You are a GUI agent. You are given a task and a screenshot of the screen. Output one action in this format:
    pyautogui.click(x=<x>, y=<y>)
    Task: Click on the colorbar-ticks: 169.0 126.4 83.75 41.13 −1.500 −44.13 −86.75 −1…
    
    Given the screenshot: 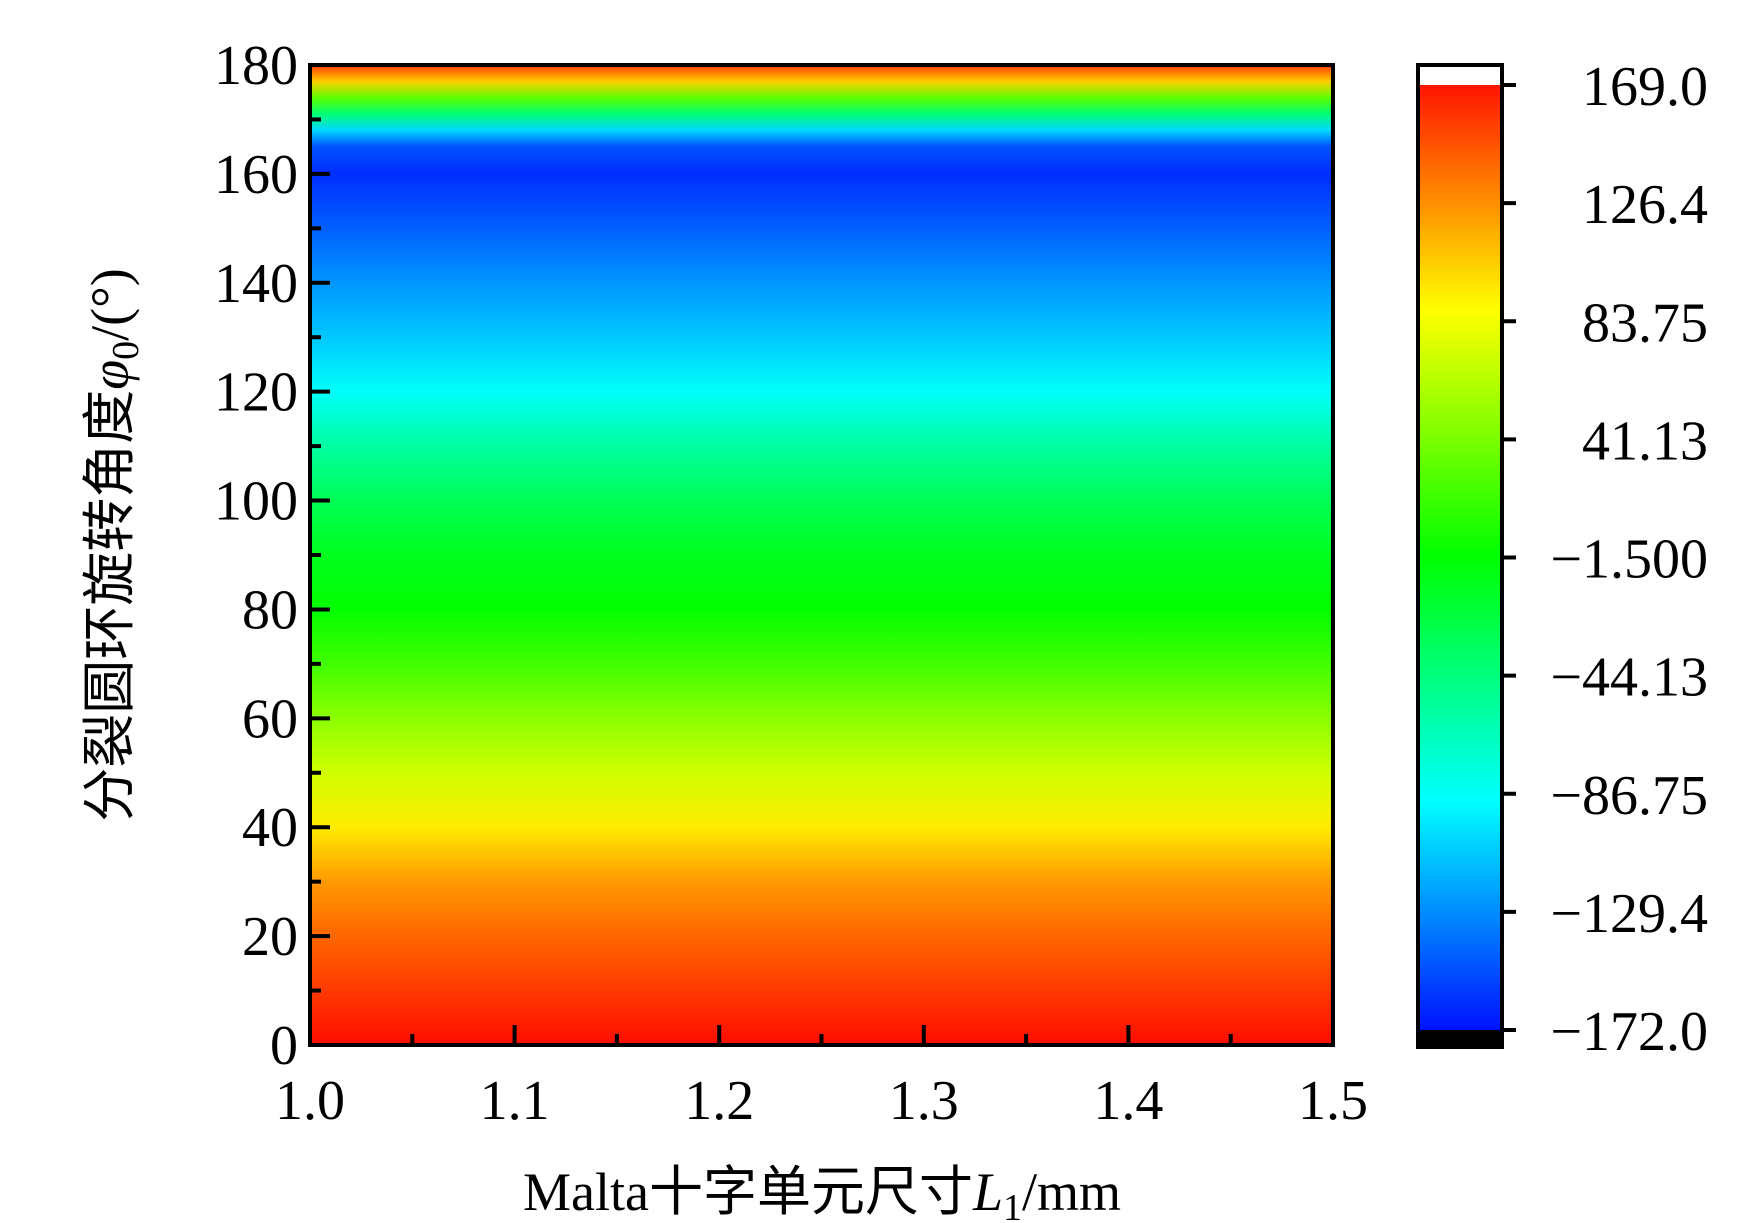 What is the action you would take?
    pyautogui.click(x=1605, y=559)
    